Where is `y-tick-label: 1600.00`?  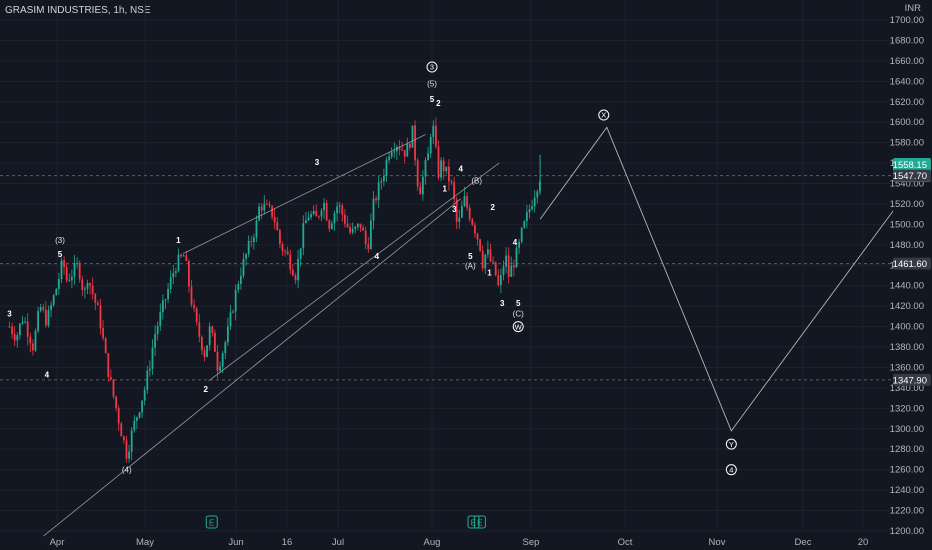 y-tick-label: 1600.00 is located at coordinates (907, 122).